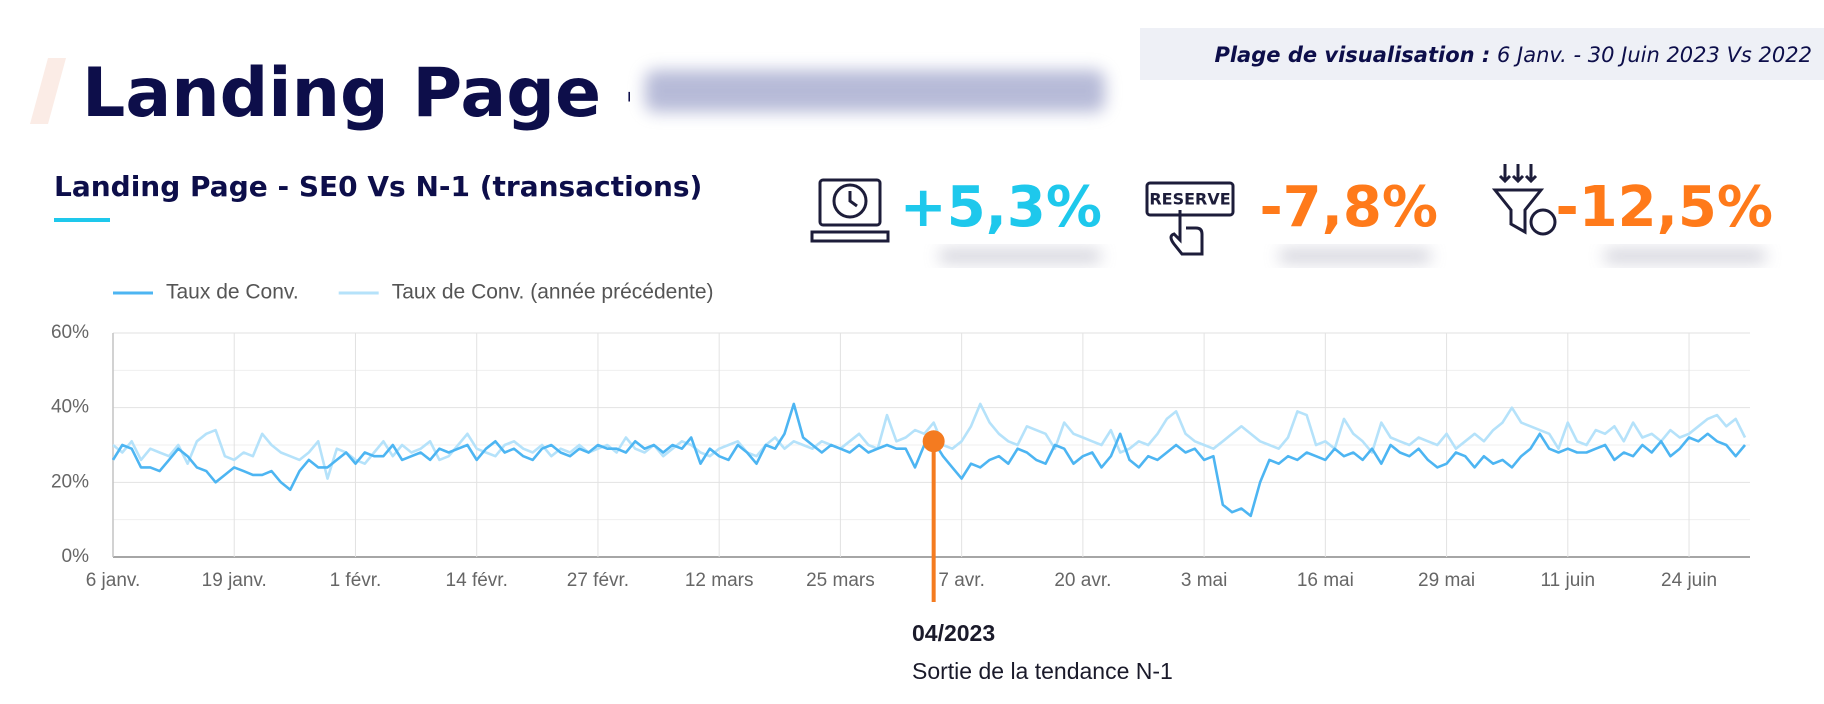 This screenshot has height=704, width=1824. I want to click on x-tick-label: 1 févr., so click(356, 580).